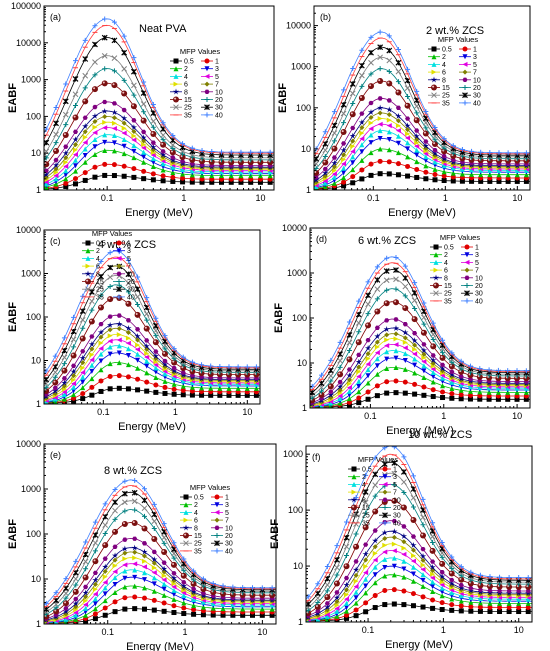 The image size is (550, 651). What do you see at coordinates (196, 521) in the screenshot?
I see `legend-label: 6` at bounding box center [196, 521].